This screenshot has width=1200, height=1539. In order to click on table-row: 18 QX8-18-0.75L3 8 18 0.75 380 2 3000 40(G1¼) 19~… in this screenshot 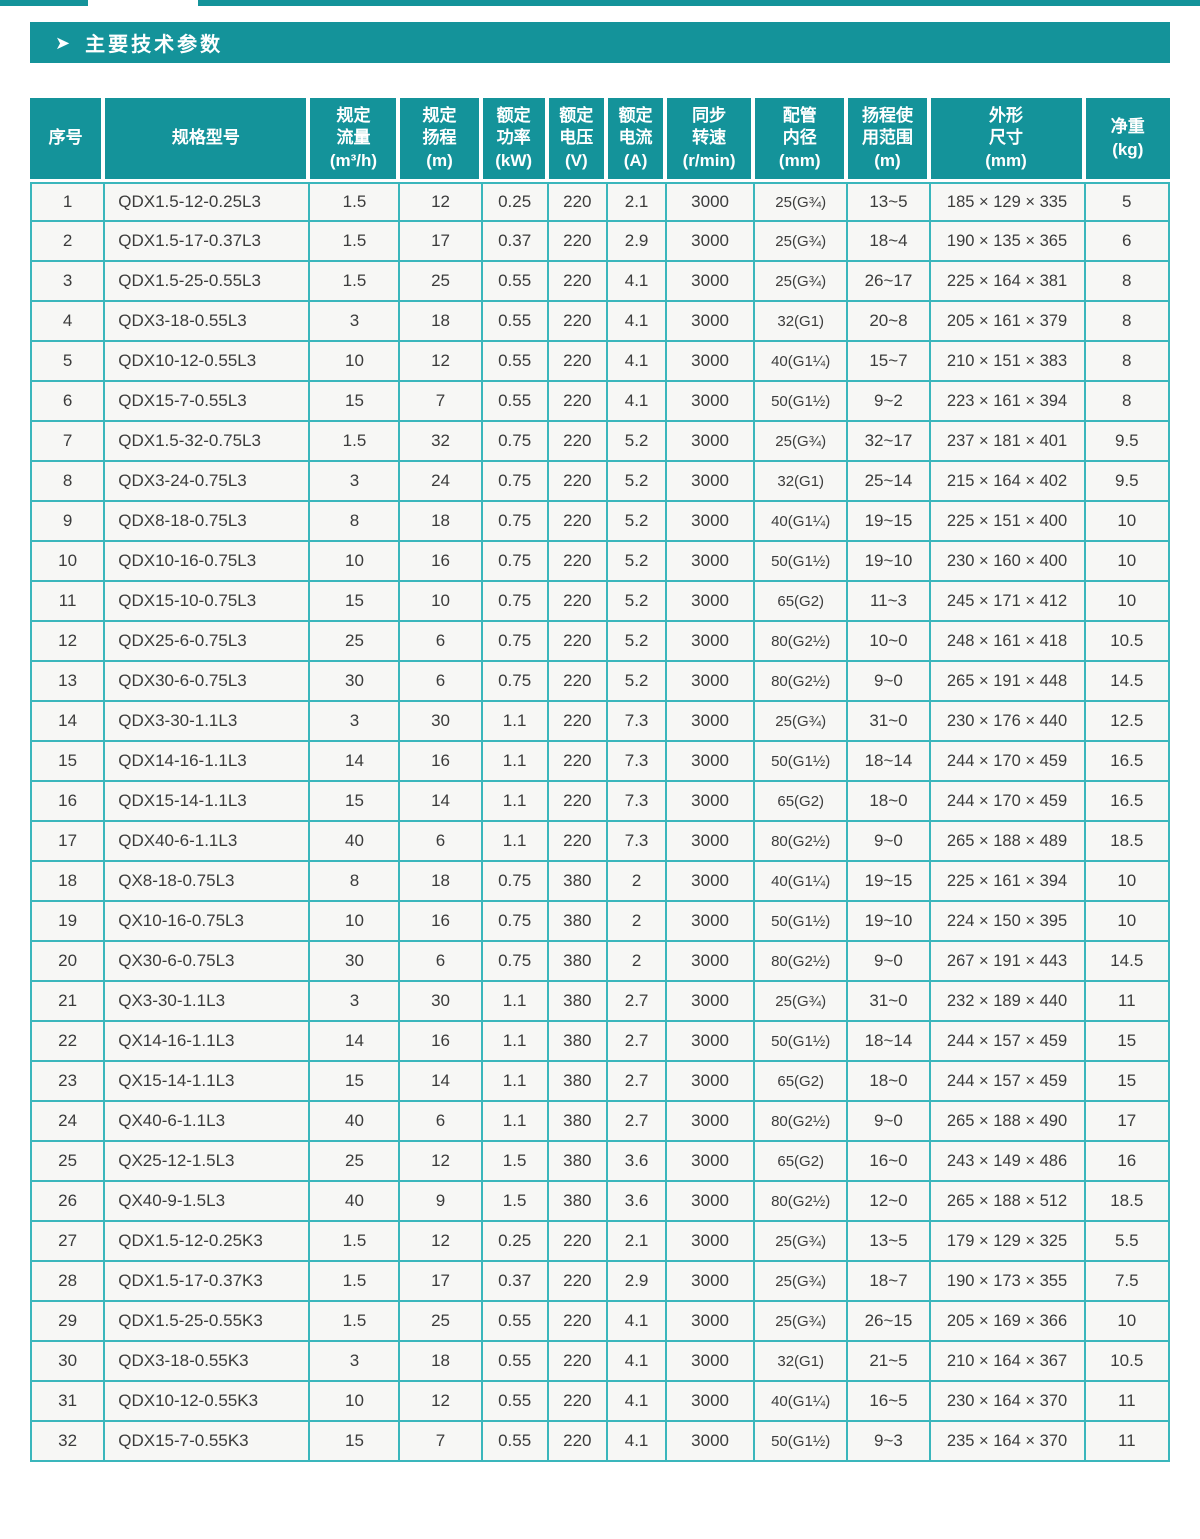, I will do `click(600, 882)`.